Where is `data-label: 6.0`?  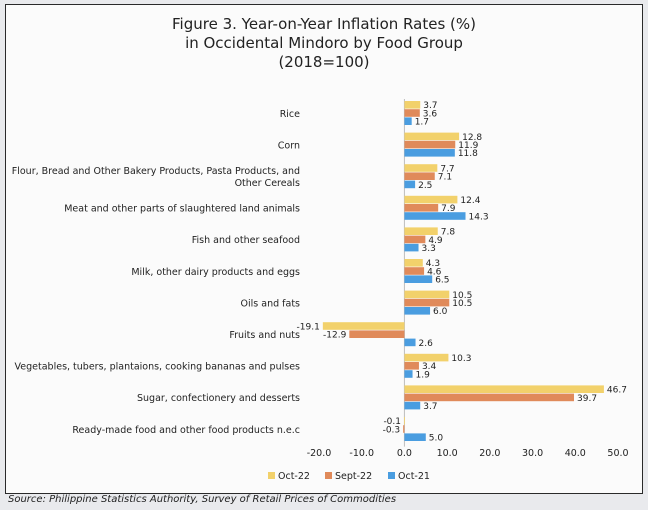 data-label: 6.0 is located at coordinates (440, 312).